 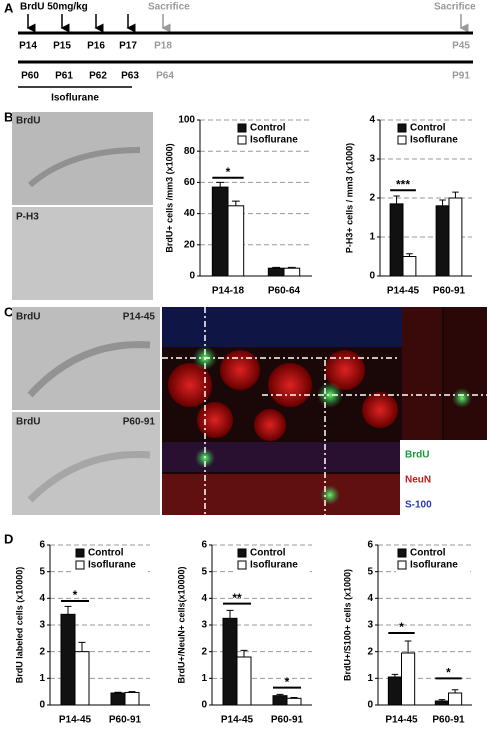 I want to click on micrograph, so click(x=82, y=253).